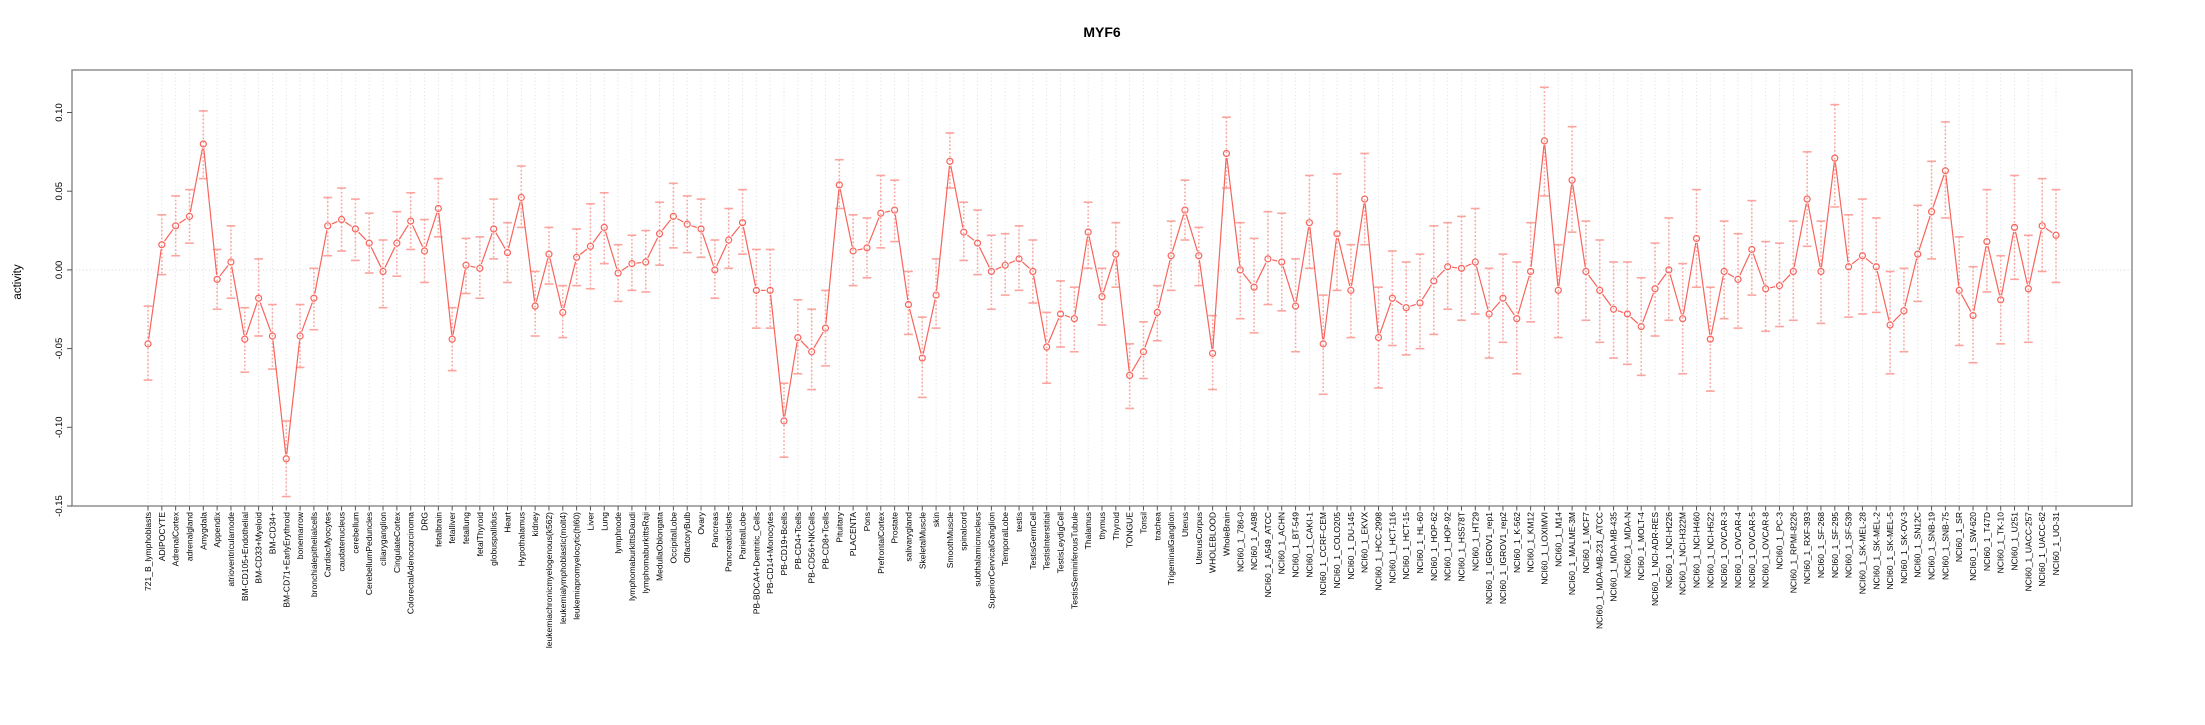  I want to click on x-tick-label: UterusCorpus, so click(1199, 538).